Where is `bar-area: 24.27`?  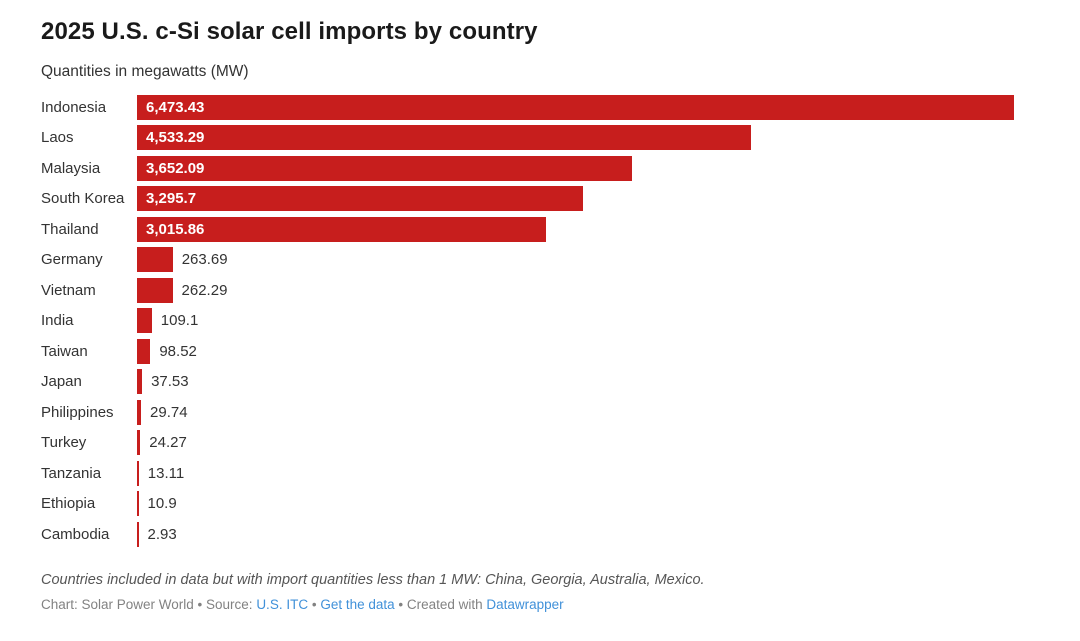 bar-area: 24.27 is located at coordinates (596, 443).